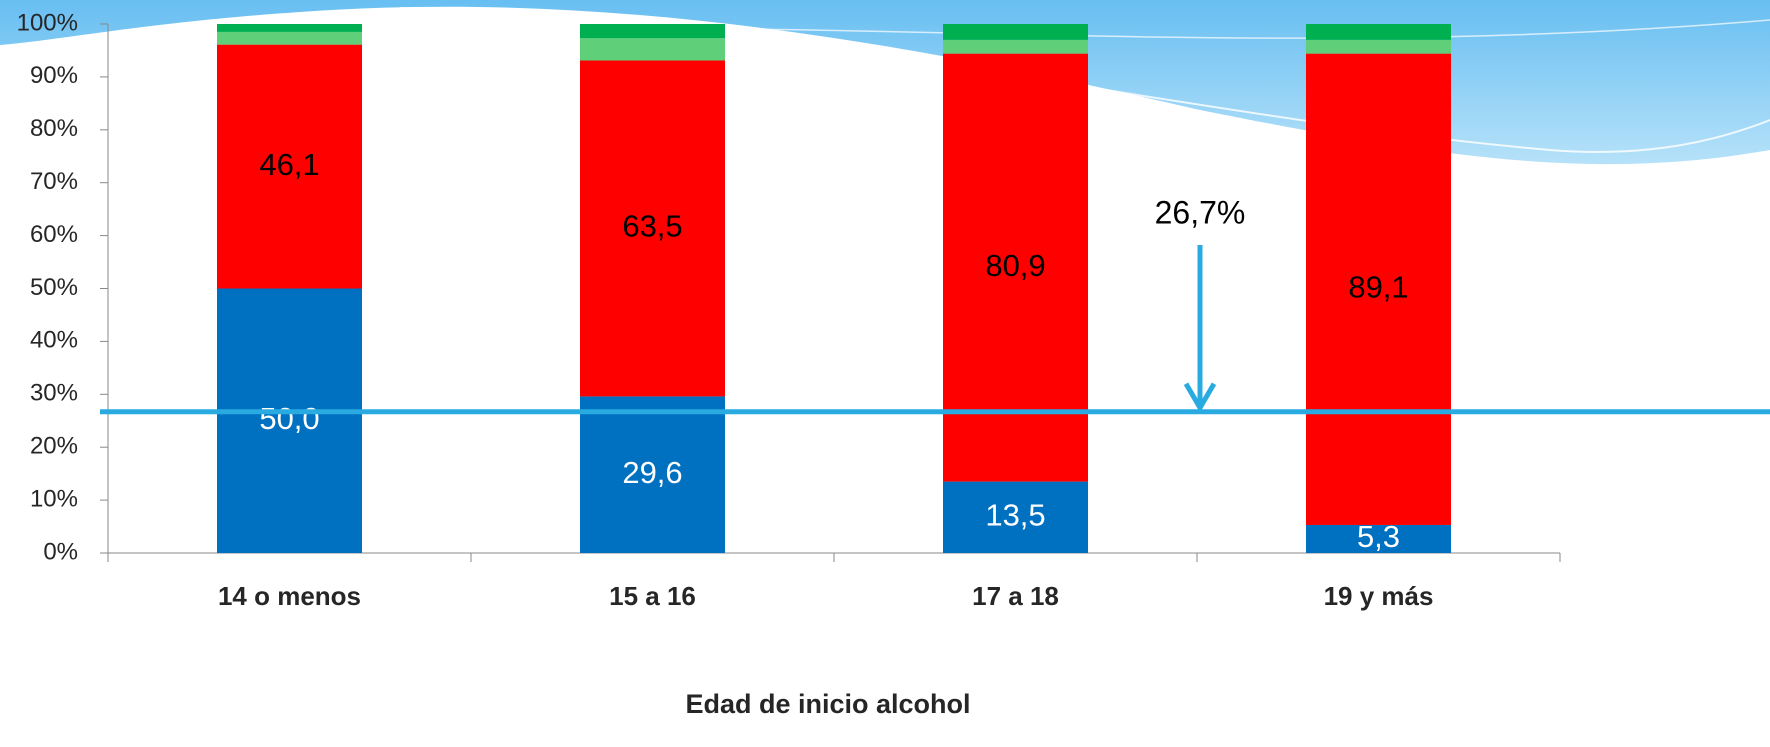 This screenshot has height=747, width=1770. I want to click on x-tick-label: 17 a 18, so click(1015, 596).